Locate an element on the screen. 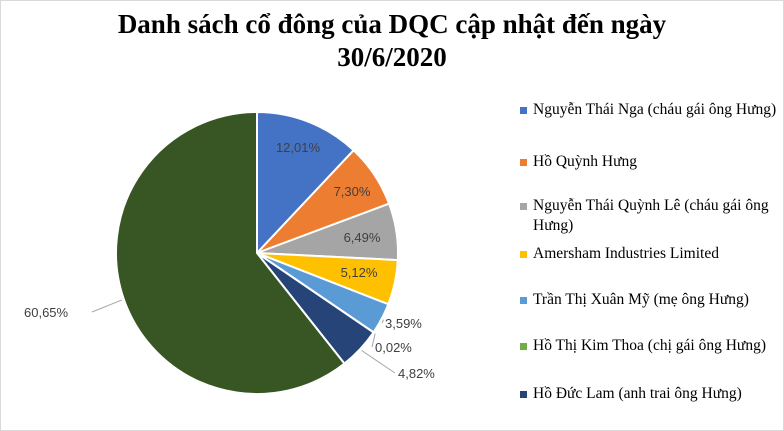 The image size is (784, 431). legend-item-4: Amersham Industries Limited is located at coordinates (651, 254).